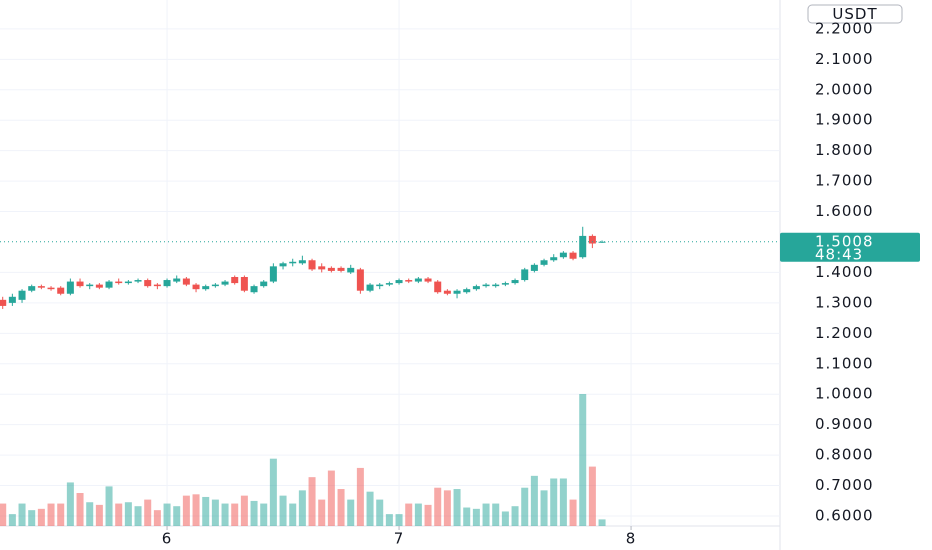  What do you see at coordinates (844, 302) in the screenshot?
I see `y-tick-label: 1.3000` at bounding box center [844, 302].